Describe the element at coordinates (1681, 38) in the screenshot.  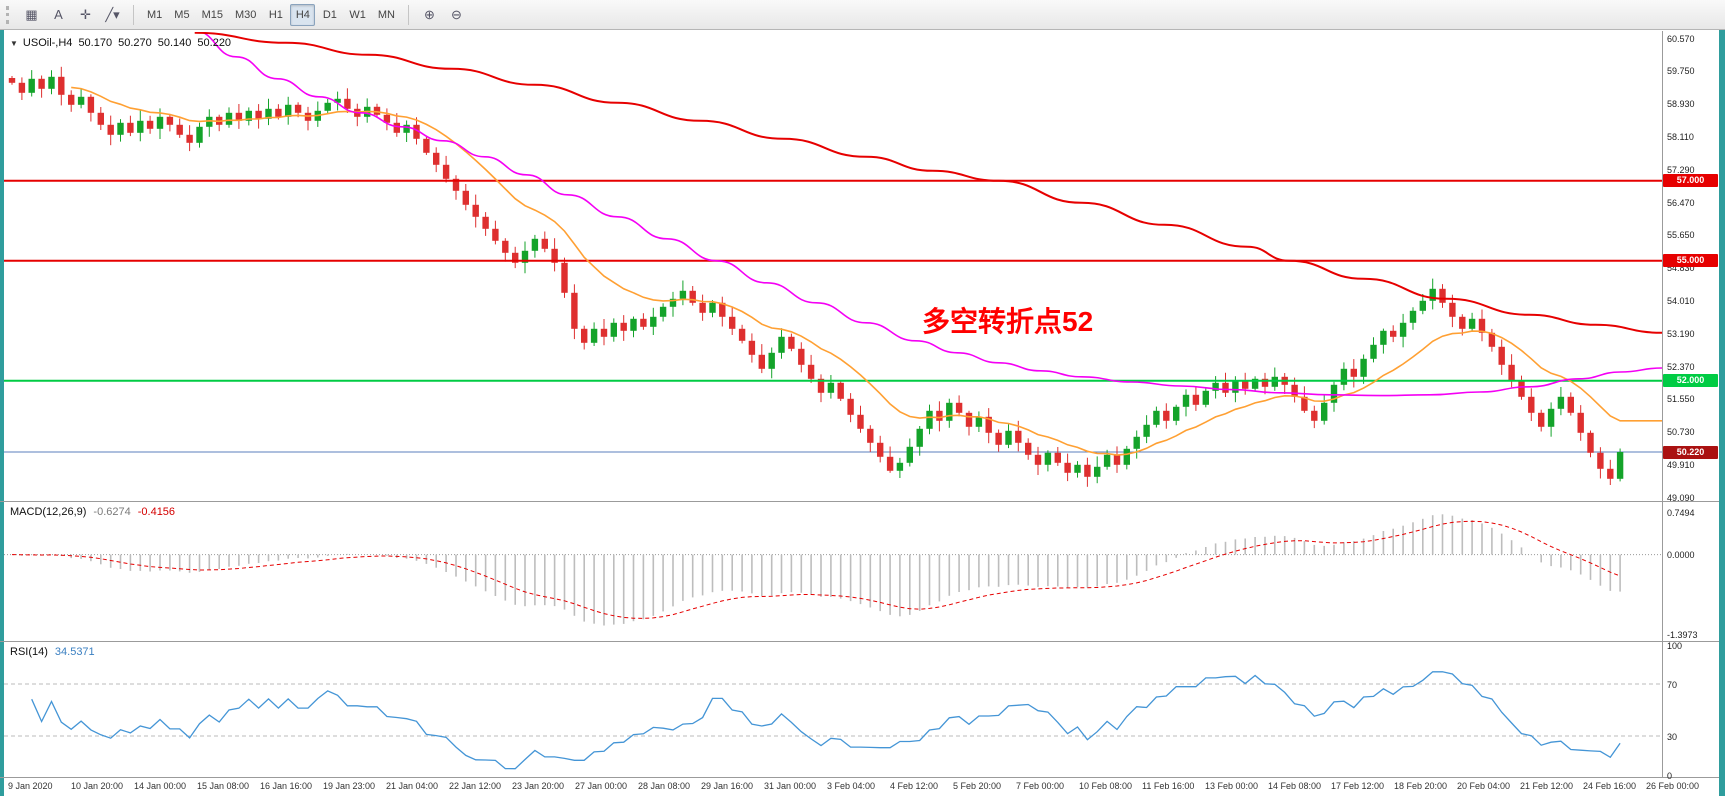
I see `price-tick: 60.570` at that location.